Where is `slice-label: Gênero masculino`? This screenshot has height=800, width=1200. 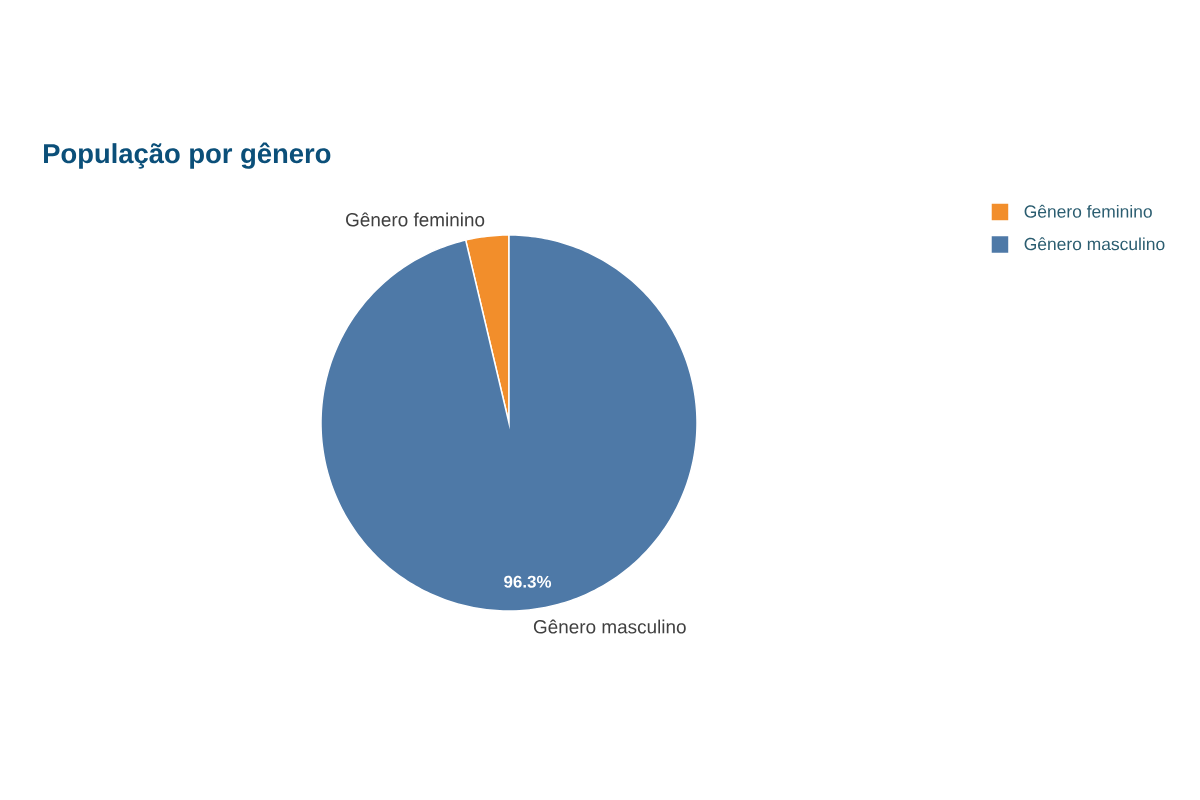 slice-label: Gênero masculino is located at coordinates (609, 626).